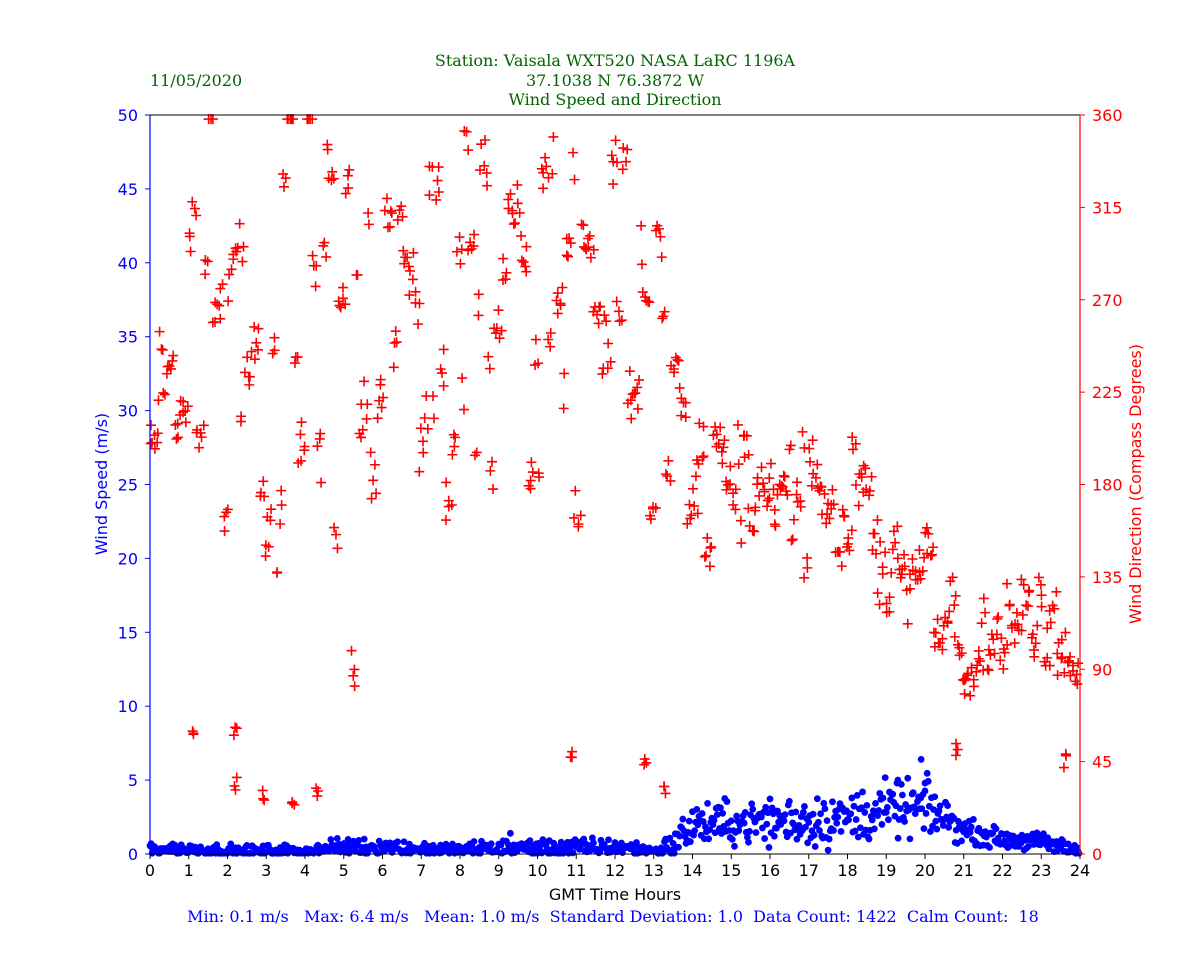 The height and width of the screenshot is (960, 1200). What do you see at coordinates (133, 854) in the screenshot?
I see `y-tick-label: 0` at bounding box center [133, 854].